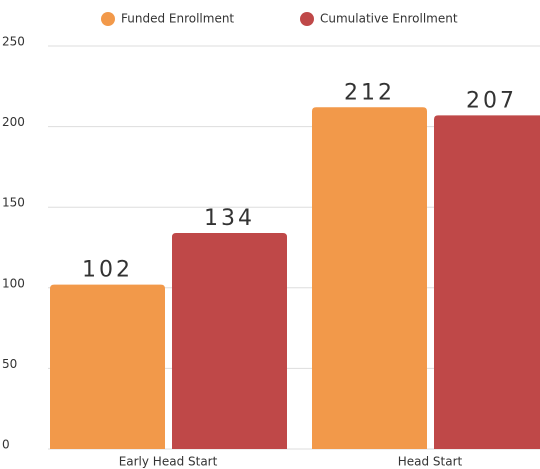 The width and height of the screenshot is (540, 469). I want to click on value-label: 134, so click(229, 218).